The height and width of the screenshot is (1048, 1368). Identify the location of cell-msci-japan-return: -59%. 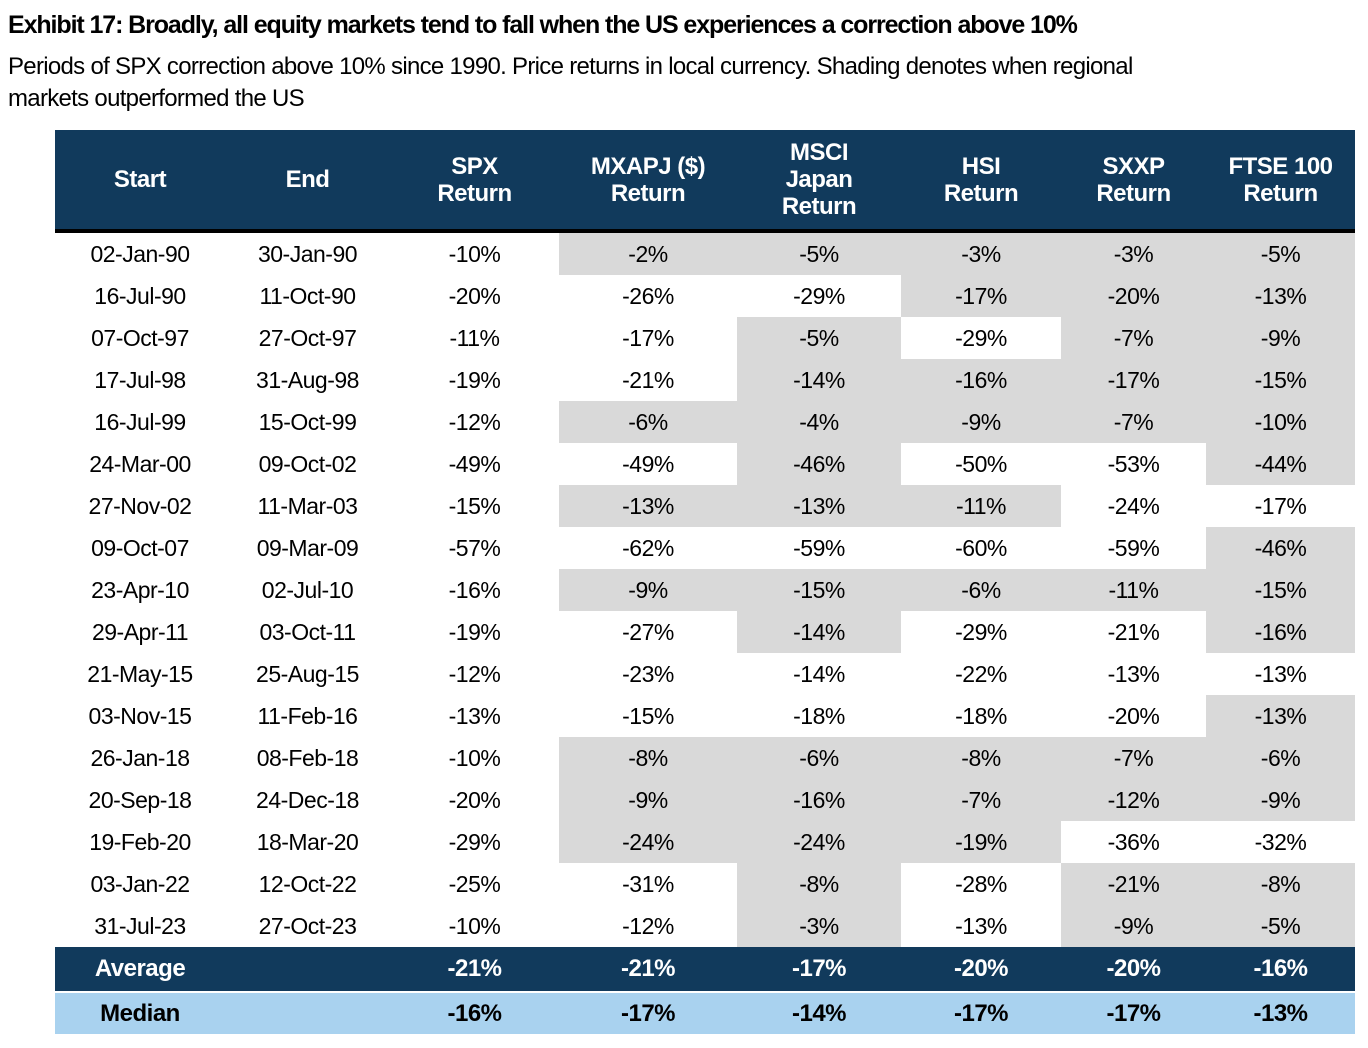
(819, 547).